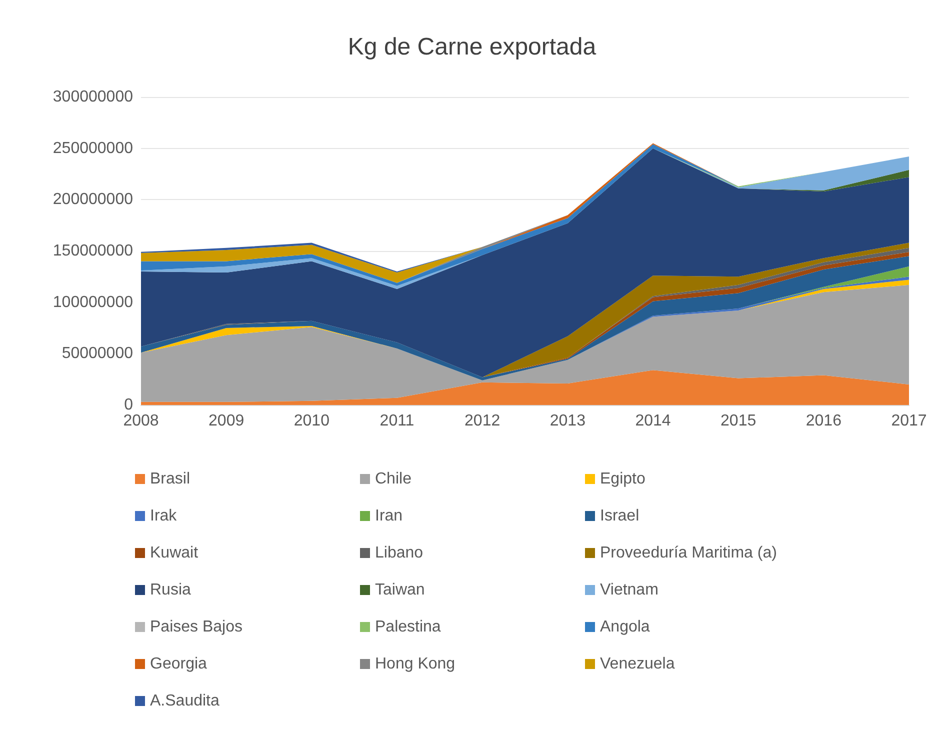 The height and width of the screenshot is (732, 944). What do you see at coordinates (408, 627) in the screenshot?
I see `legend-label: Palestina` at bounding box center [408, 627].